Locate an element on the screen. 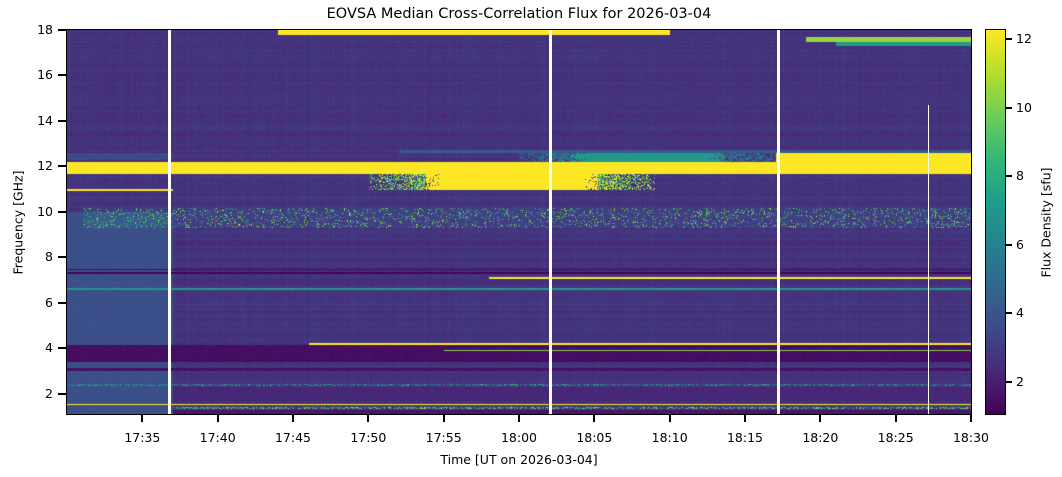 This screenshot has height=477, width=1062. x-tick-label: 18:20 is located at coordinates (820, 437).